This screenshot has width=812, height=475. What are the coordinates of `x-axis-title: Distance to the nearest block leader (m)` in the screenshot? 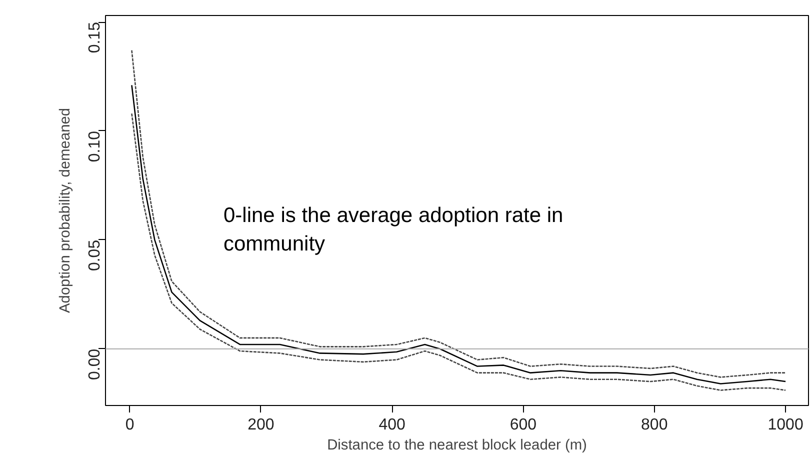 It's located at (457, 446).